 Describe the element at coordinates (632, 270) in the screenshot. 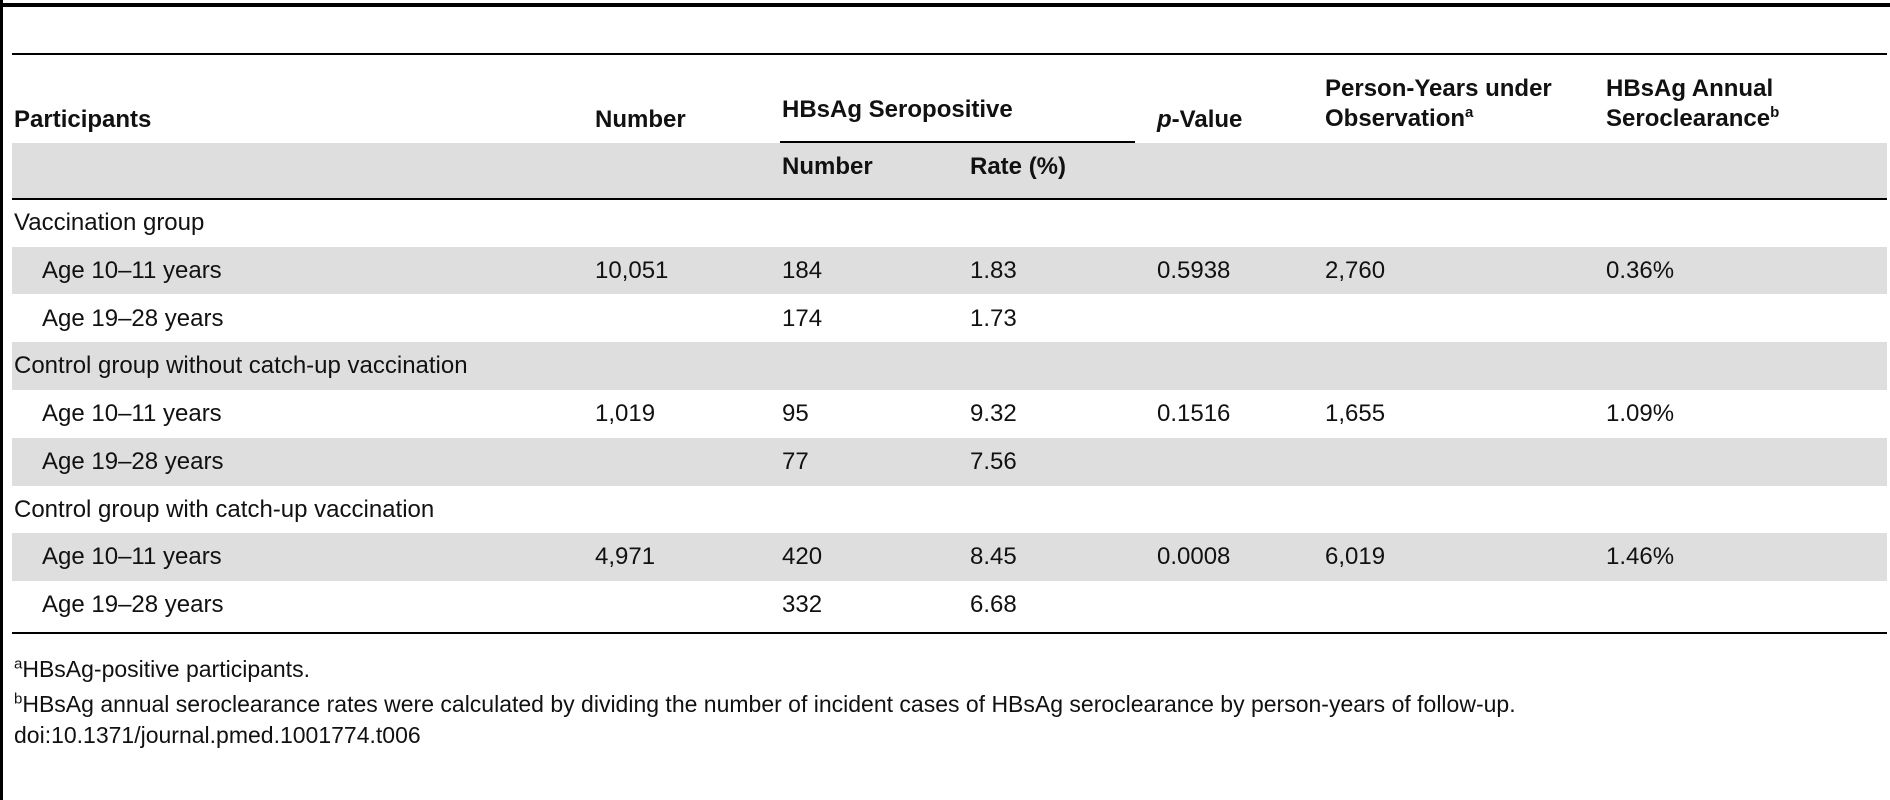

I see `row-number: 10,051` at that location.